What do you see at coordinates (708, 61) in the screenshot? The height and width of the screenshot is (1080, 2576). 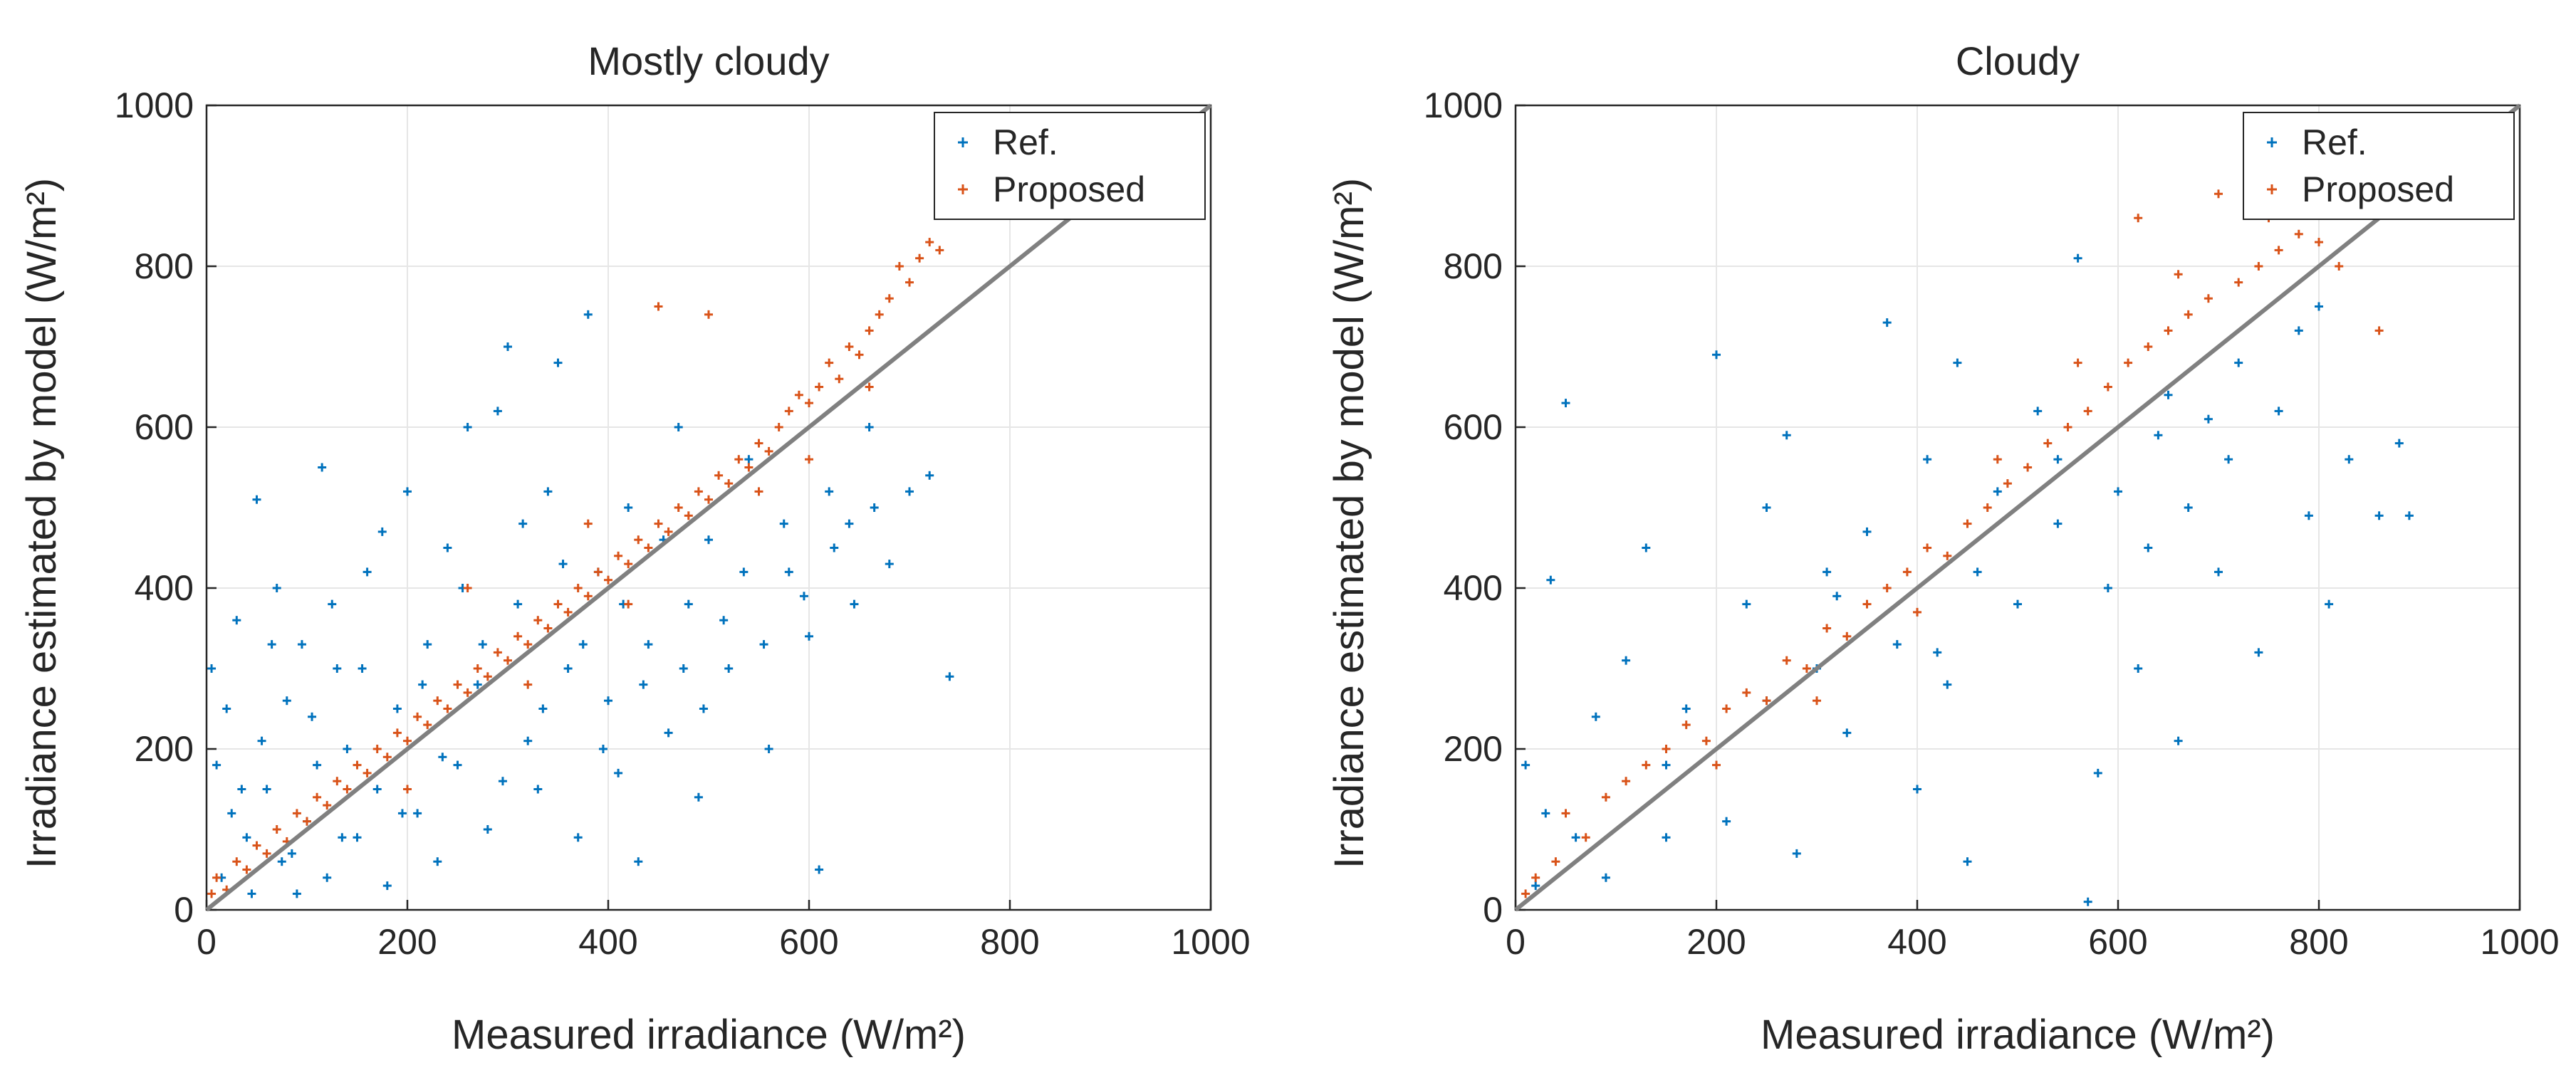 I see `chart-title: Mostly cloudy` at bounding box center [708, 61].